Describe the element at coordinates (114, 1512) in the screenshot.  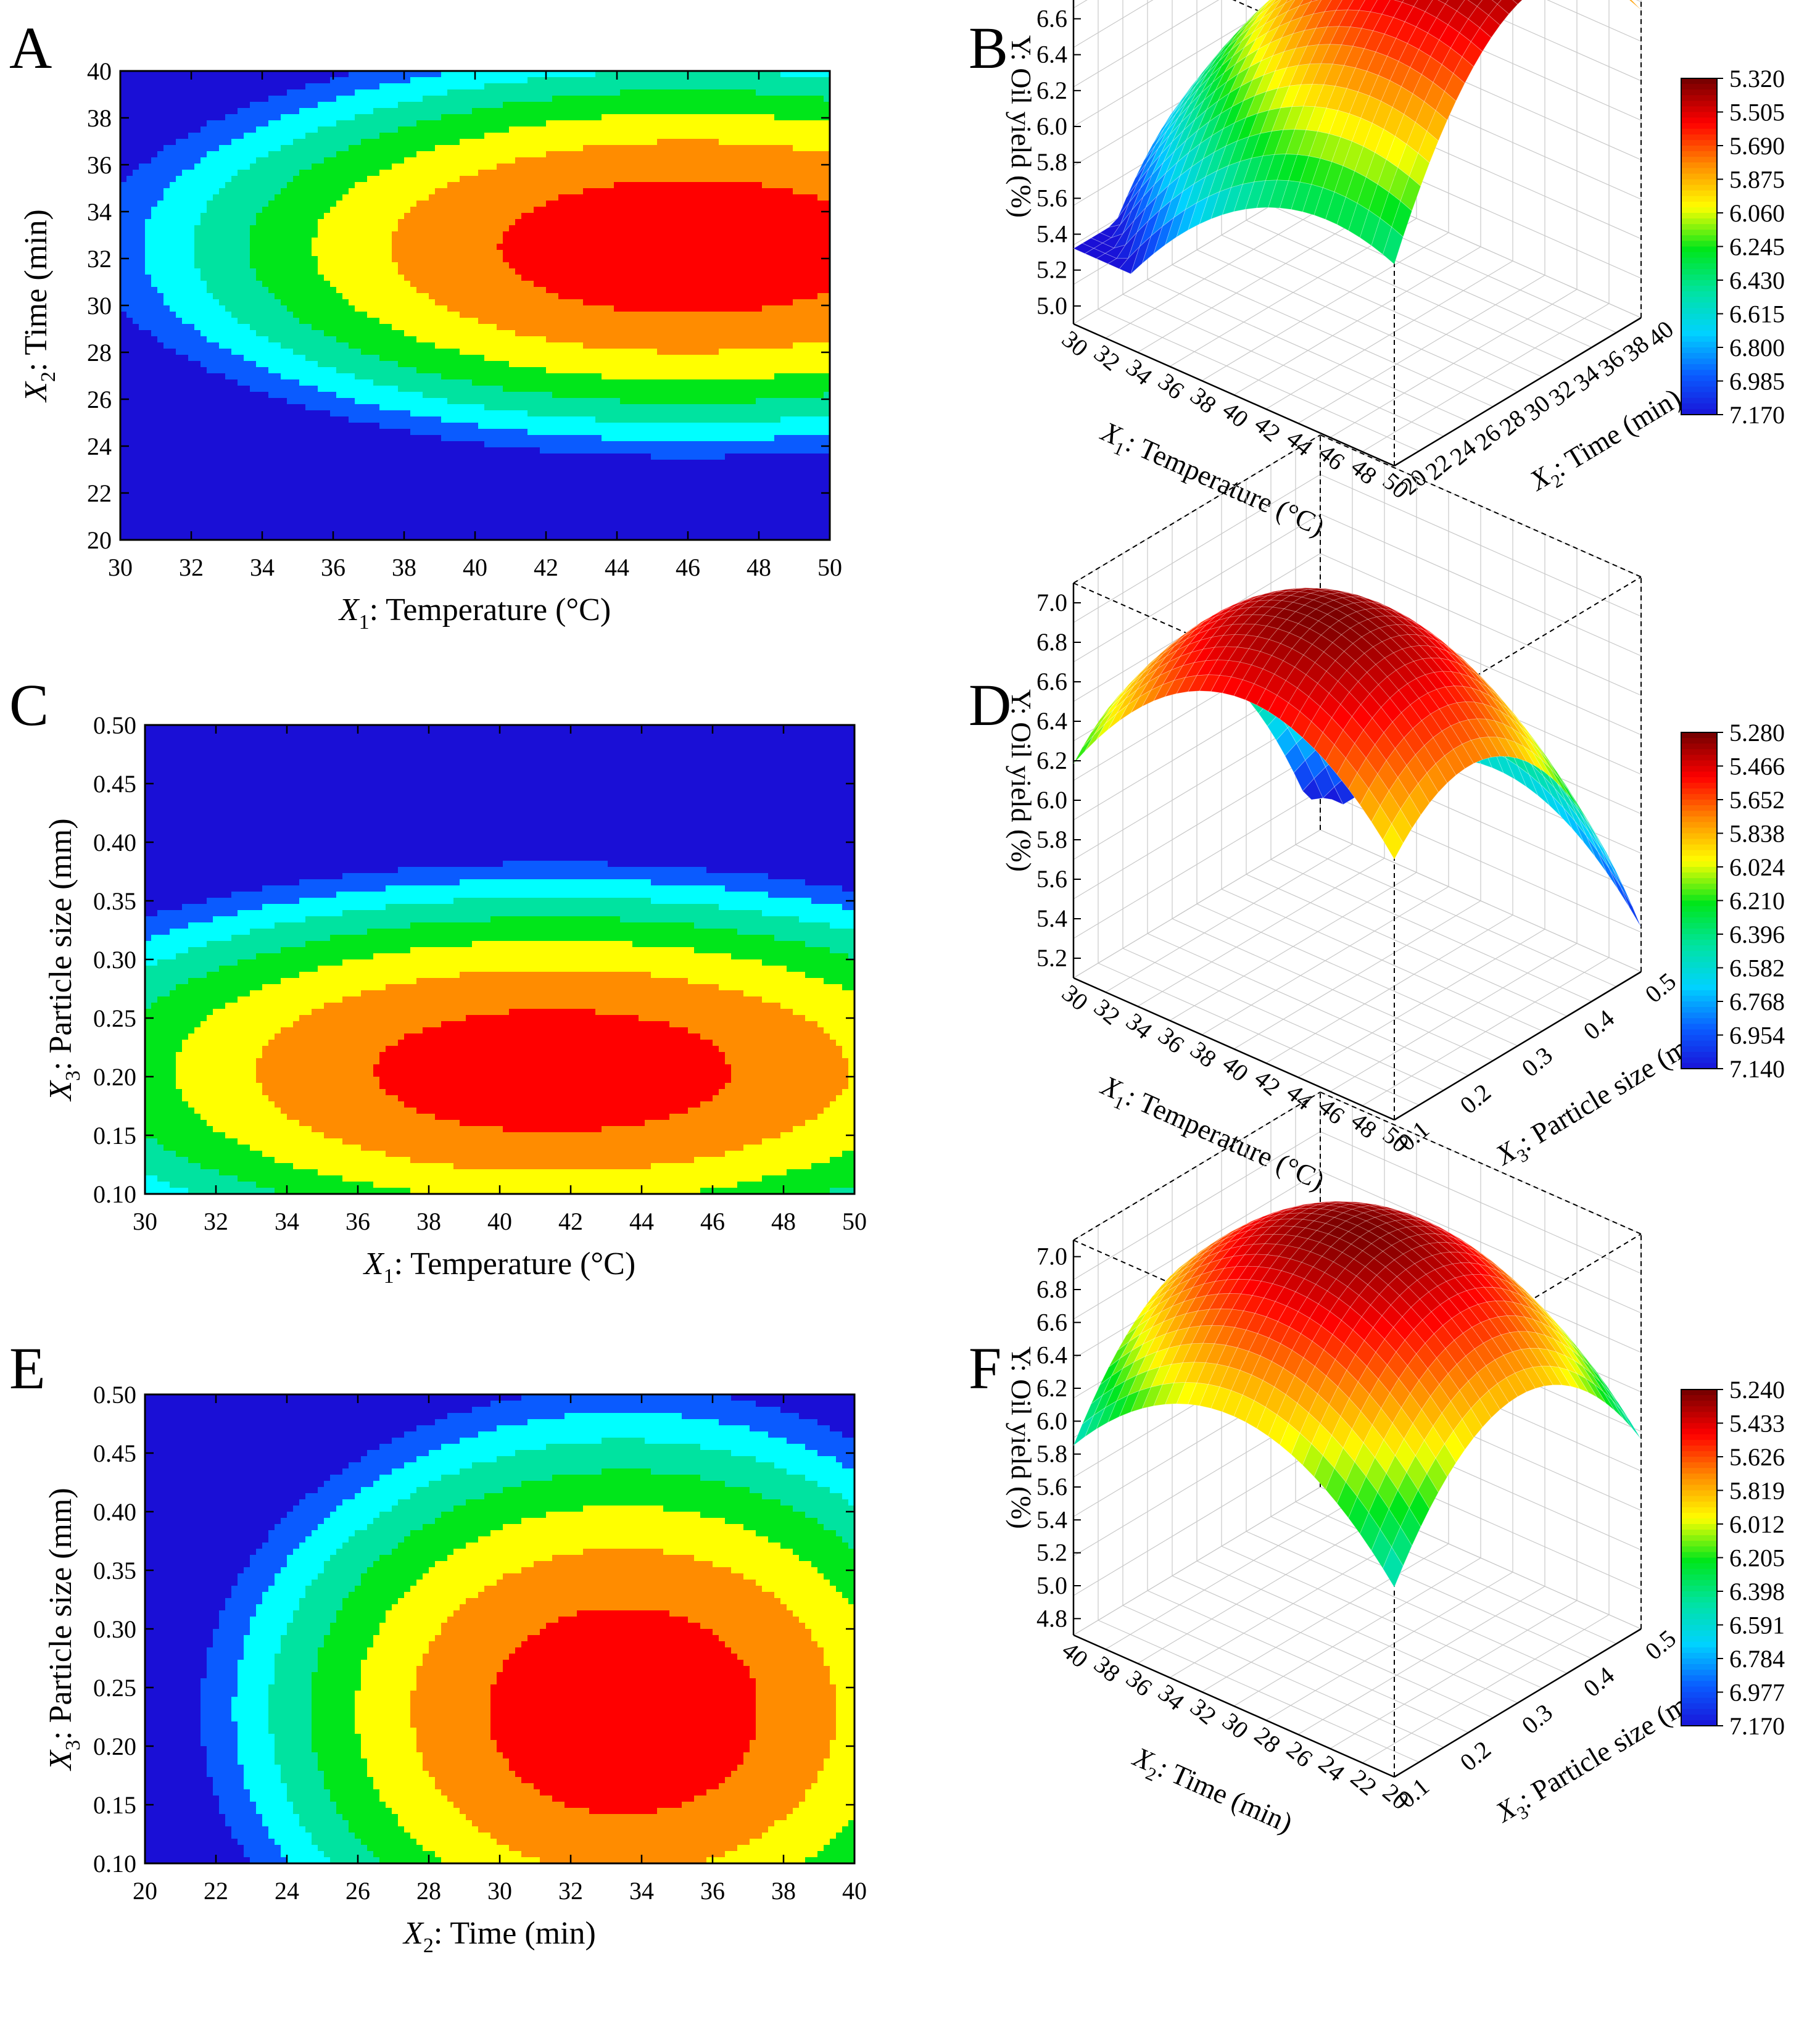
I see `y-tick-label: 0.40` at that location.